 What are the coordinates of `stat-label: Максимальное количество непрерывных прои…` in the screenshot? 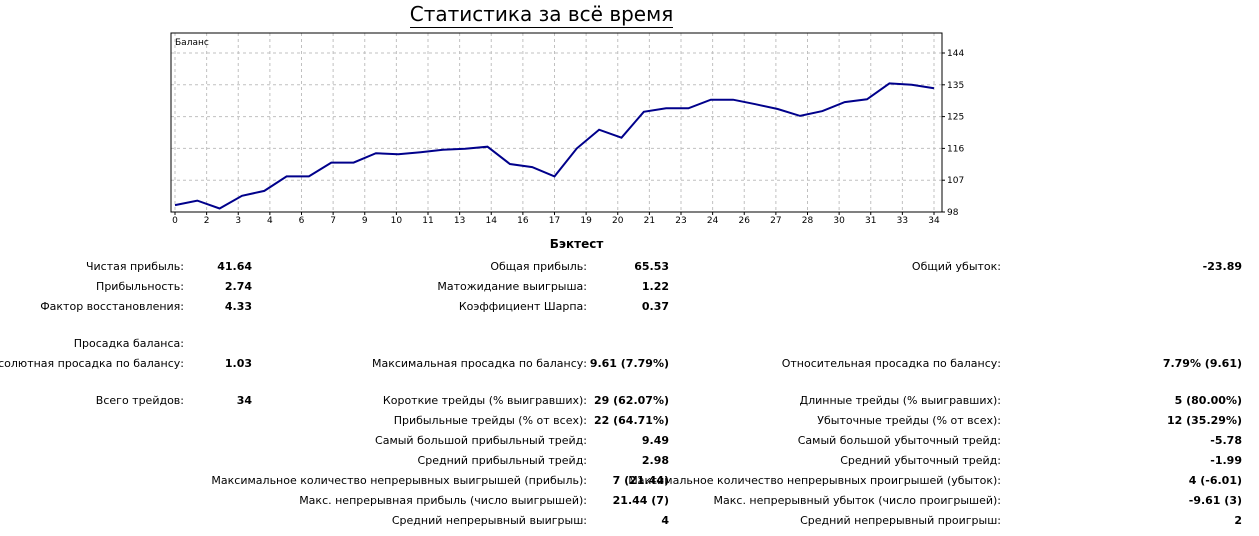 It's located at (814, 480).